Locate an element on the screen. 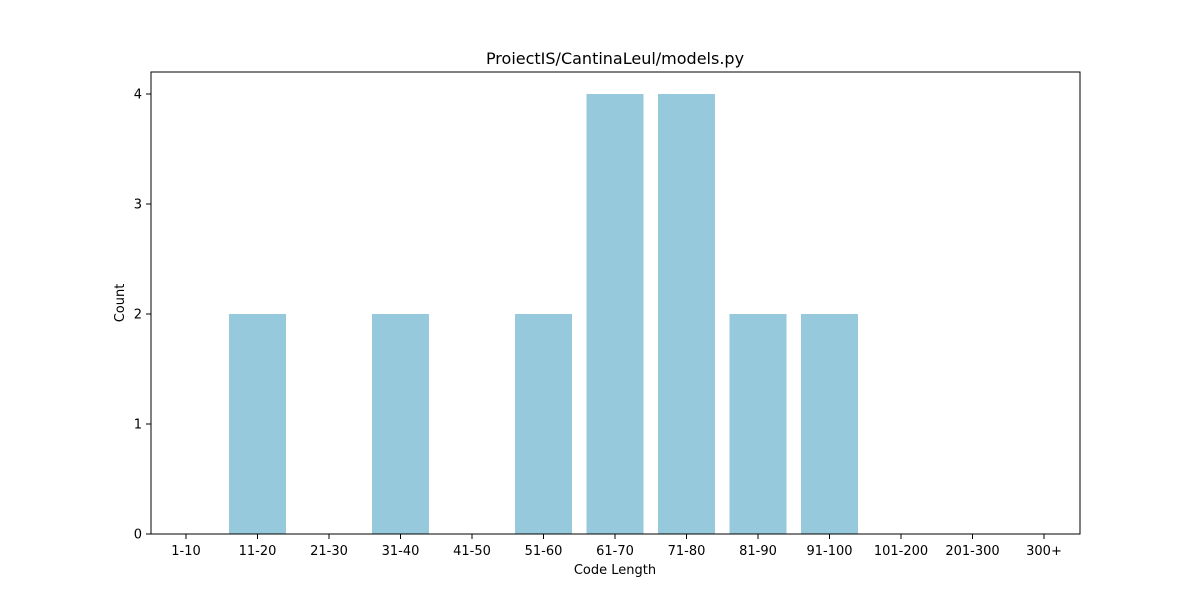 The height and width of the screenshot is (600, 1200). x-tick-label: 300+ is located at coordinates (1044, 551).